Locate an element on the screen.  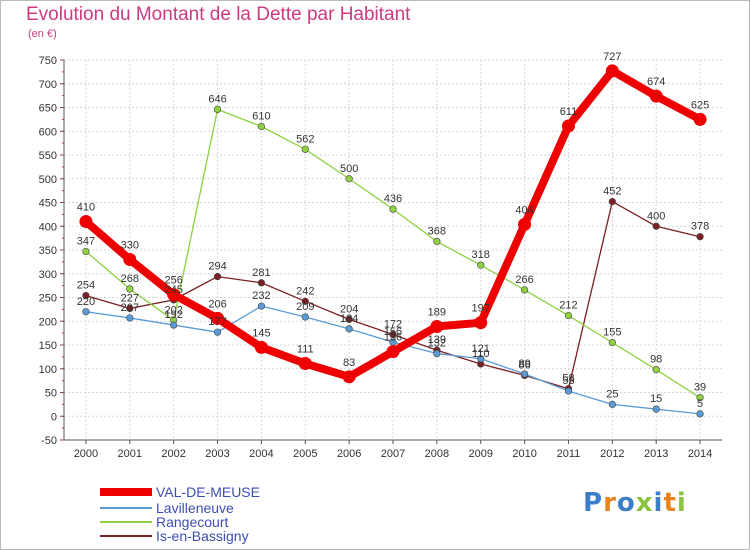
data-label-lavilleneuve: 192 is located at coordinates (173, 315).